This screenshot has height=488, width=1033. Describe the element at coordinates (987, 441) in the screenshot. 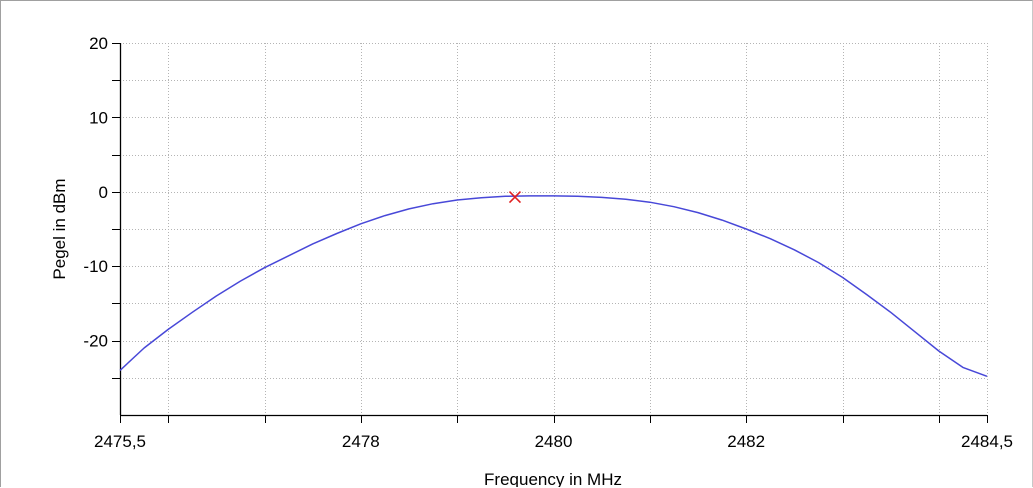

I see `x-tick-label: 2484,5` at that location.